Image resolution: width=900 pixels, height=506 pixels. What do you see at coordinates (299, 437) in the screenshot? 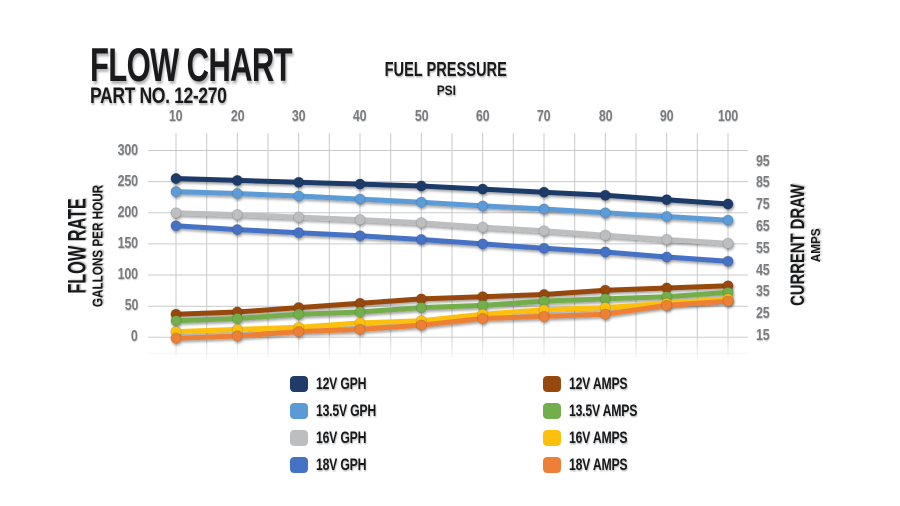
I see `legend-swatch-16v-gph` at bounding box center [299, 437].